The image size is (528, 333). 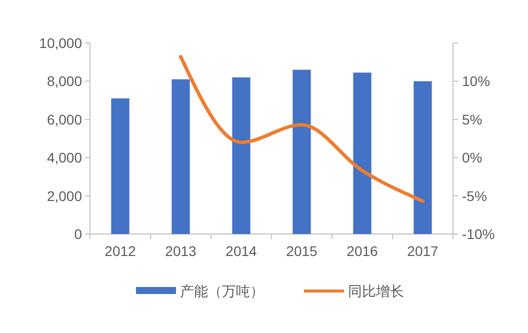 What do you see at coordinates (242, 251) in the screenshot?
I see `x-tick-label: 2014` at bounding box center [242, 251].